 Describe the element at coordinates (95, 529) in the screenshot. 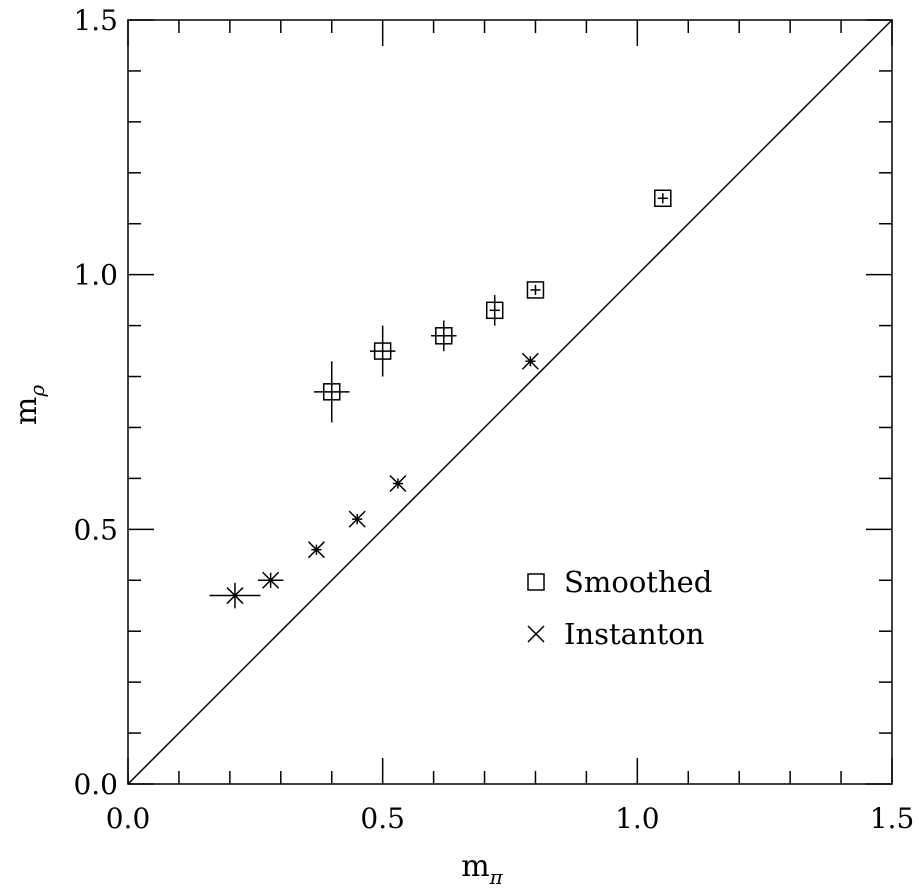

I see `y-tick-label: 0.5` at that location.